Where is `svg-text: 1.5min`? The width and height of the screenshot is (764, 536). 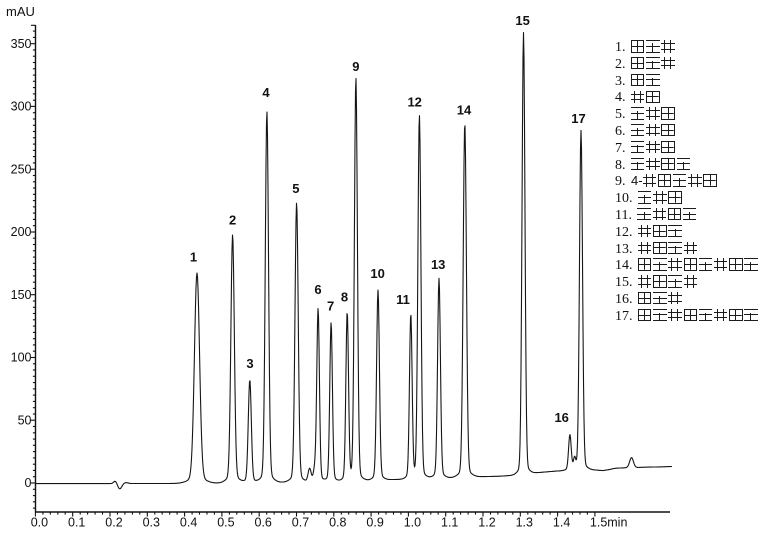
svg-text: 1.5min is located at coordinates (609, 523).